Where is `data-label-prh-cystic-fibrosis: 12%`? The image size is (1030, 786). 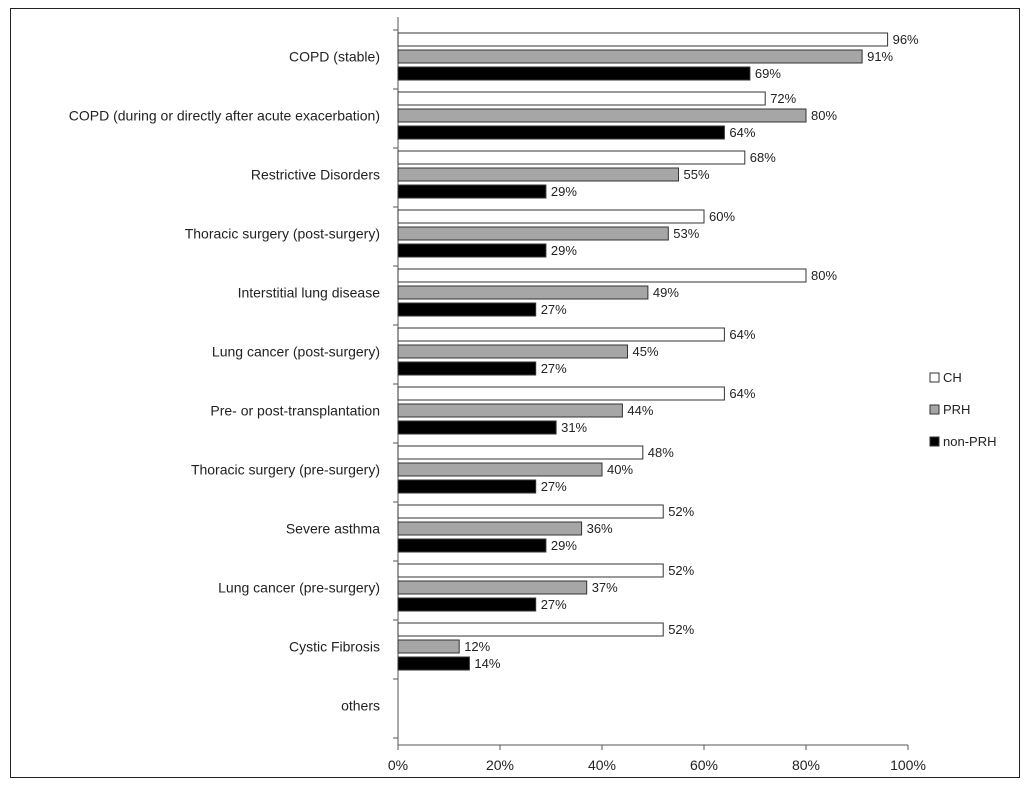 data-label-prh-cystic-fibrosis: 12% is located at coordinates (477, 646).